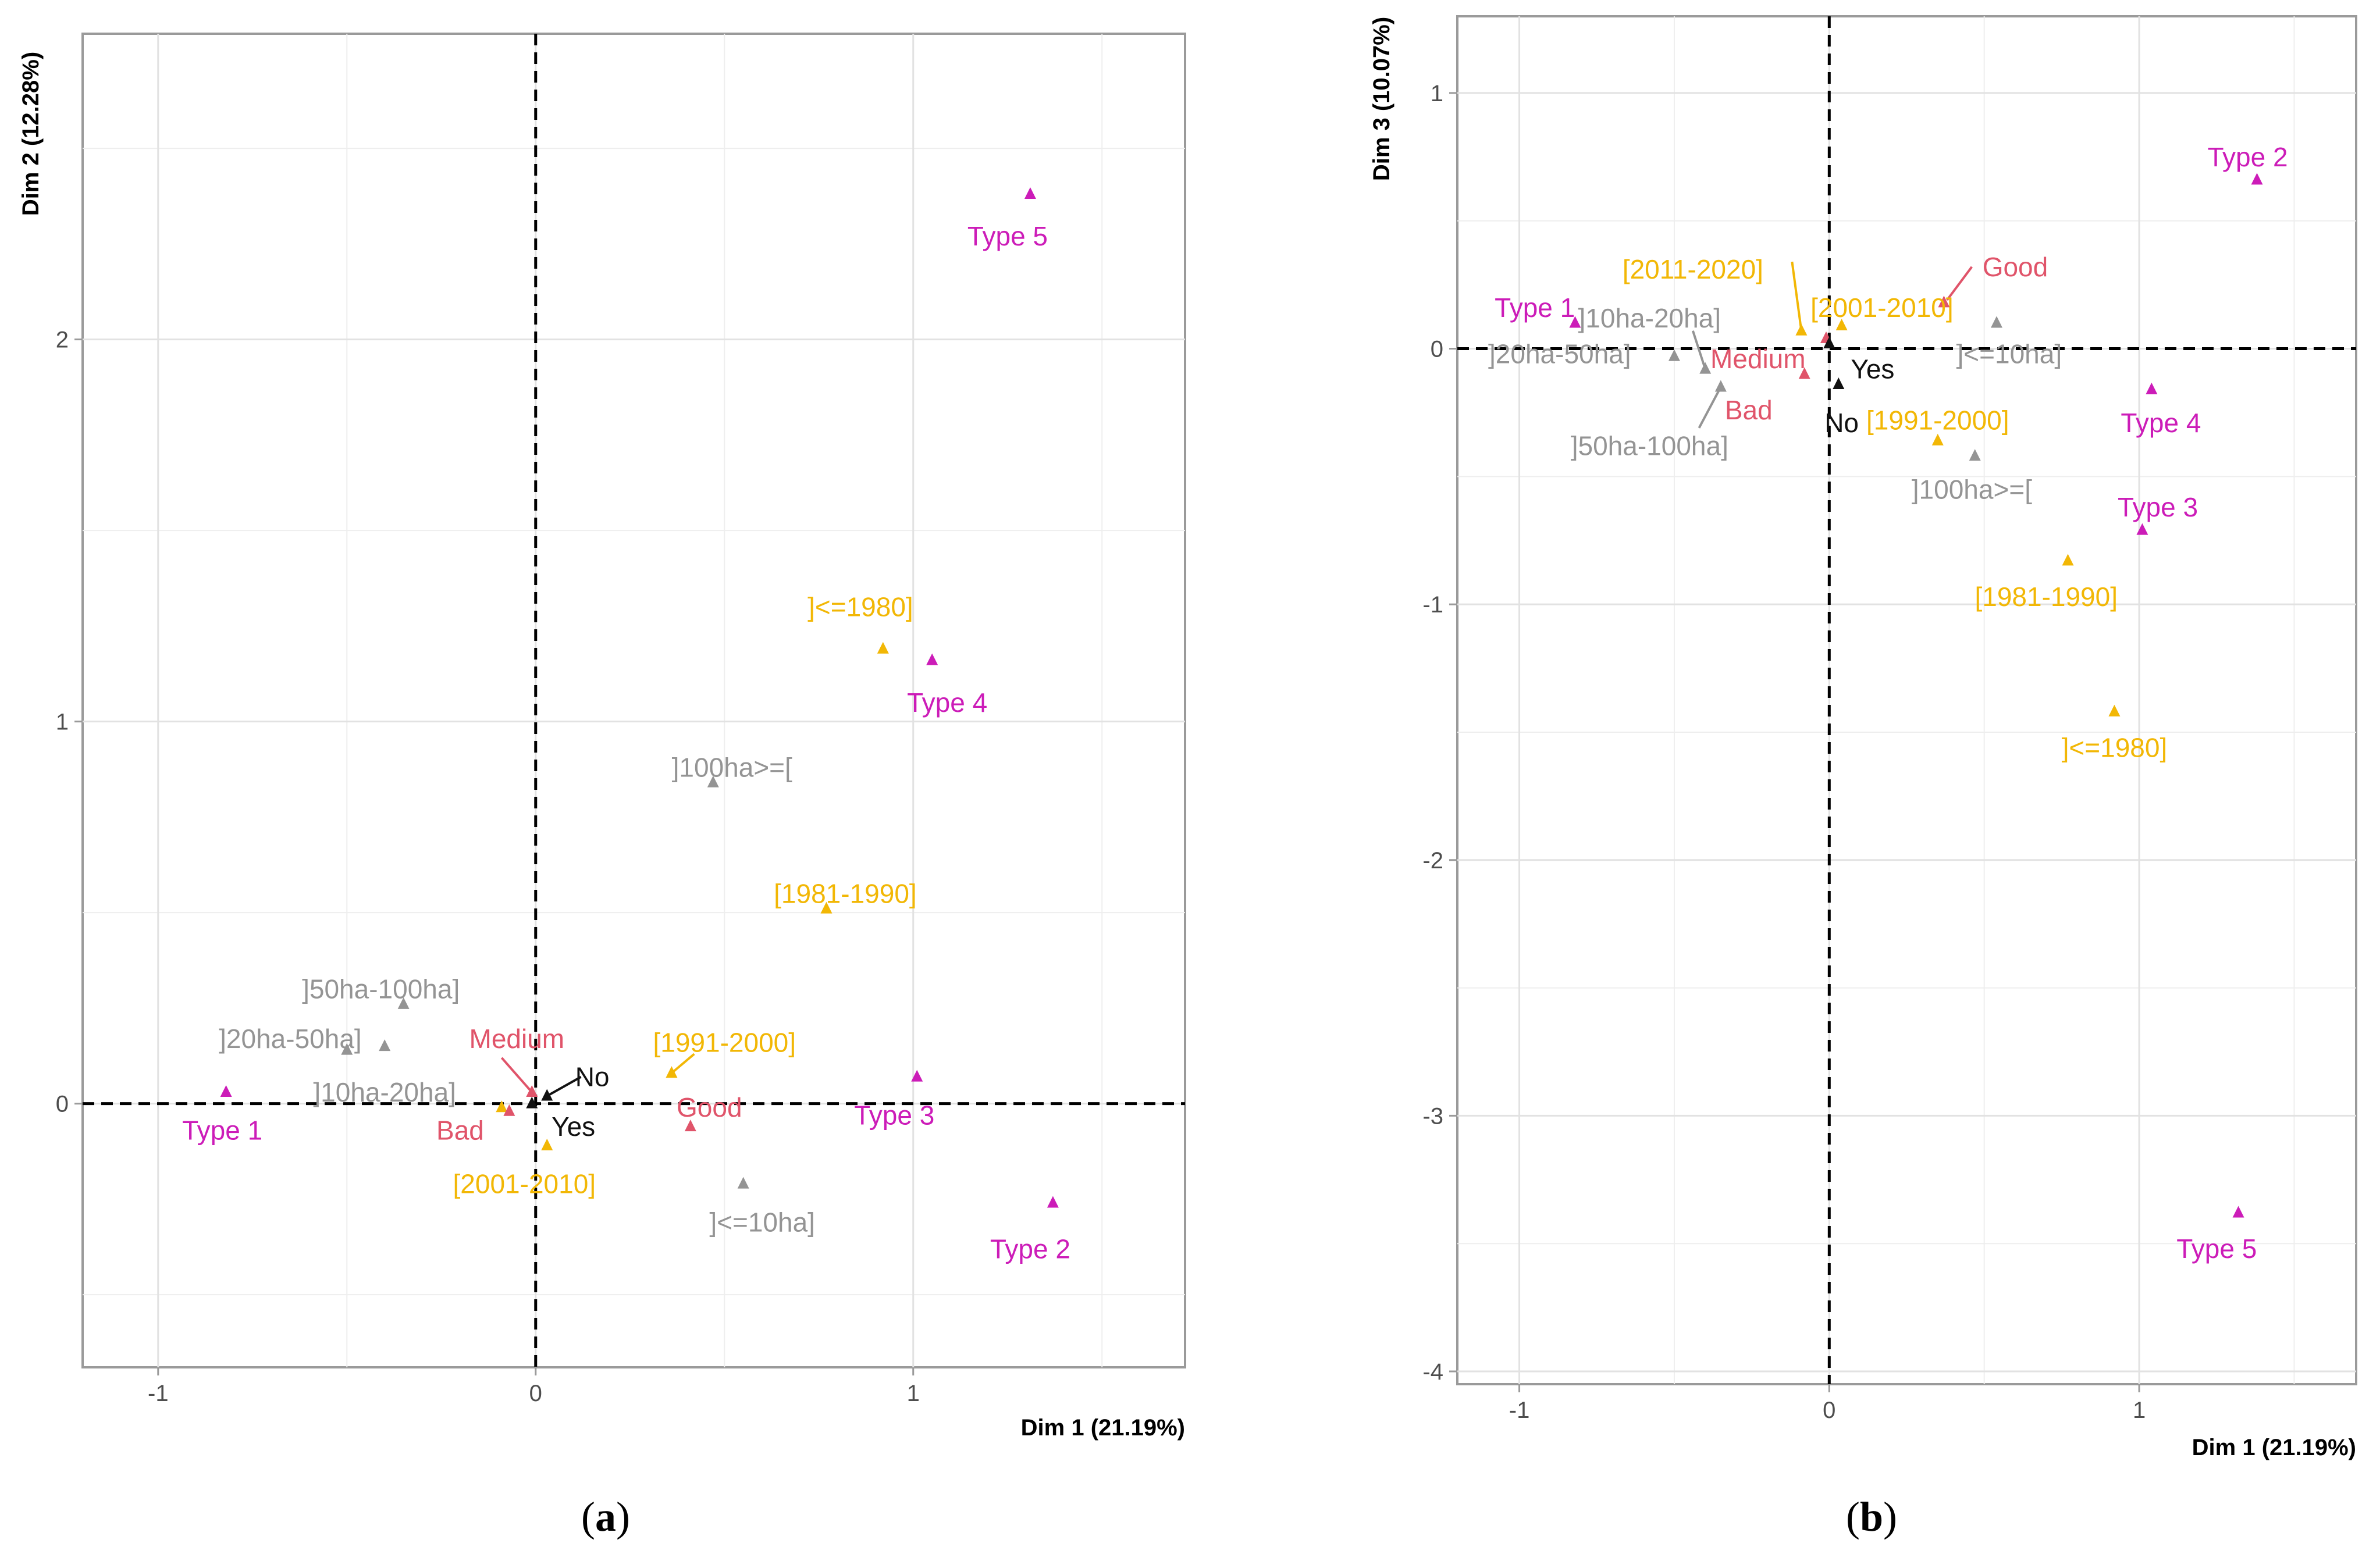  I want to click on panel-a-x-axis-title: Dim 1 (21.19%), so click(1103, 1428).